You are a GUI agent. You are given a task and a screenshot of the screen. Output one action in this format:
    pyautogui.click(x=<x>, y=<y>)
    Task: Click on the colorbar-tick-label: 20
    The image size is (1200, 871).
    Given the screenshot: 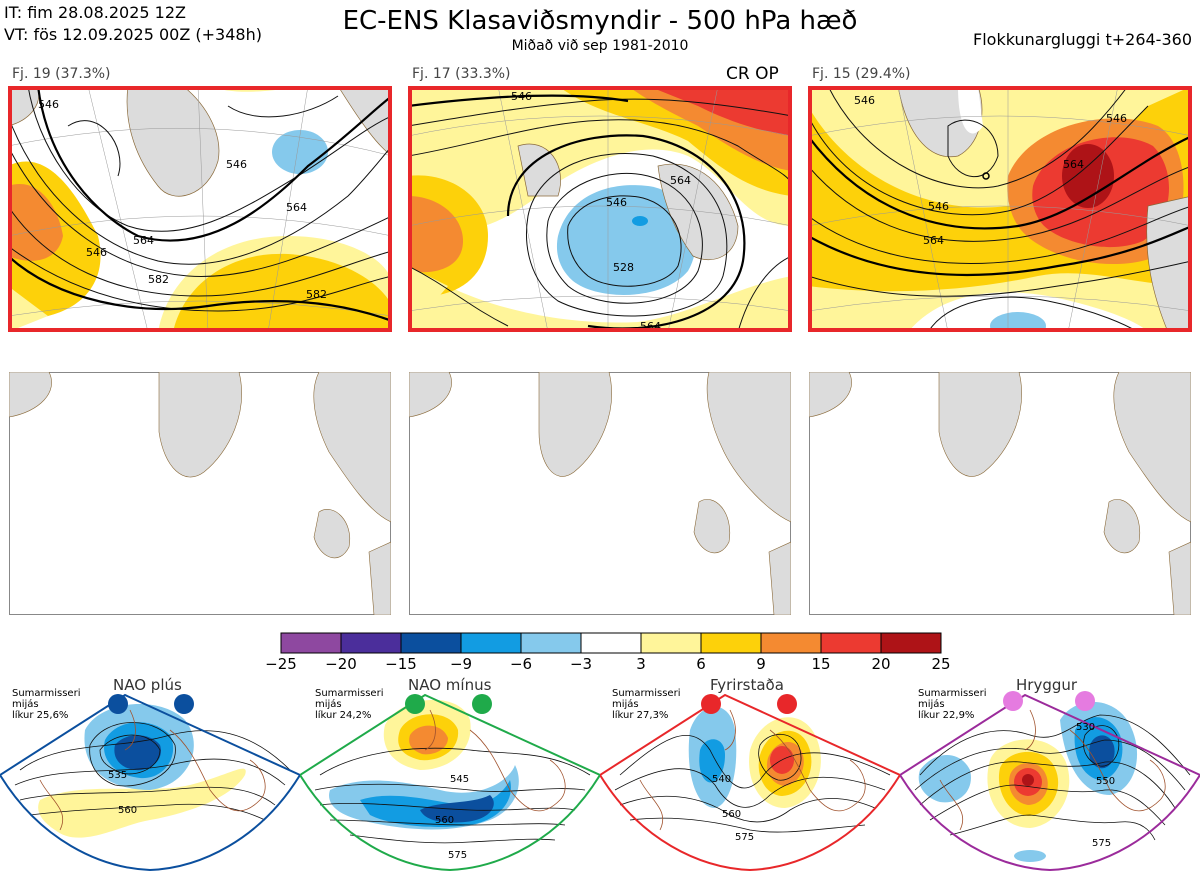 What is the action you would take?
    pyautogui.click(x=881, y=664)
    